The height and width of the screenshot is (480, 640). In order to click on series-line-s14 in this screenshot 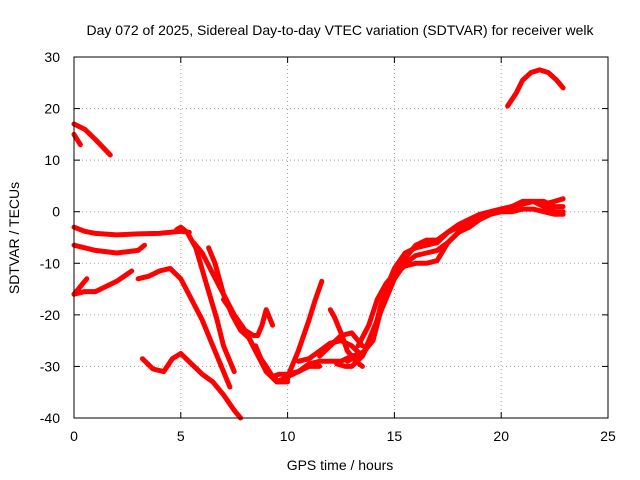, I will do `click(294, 331)`.